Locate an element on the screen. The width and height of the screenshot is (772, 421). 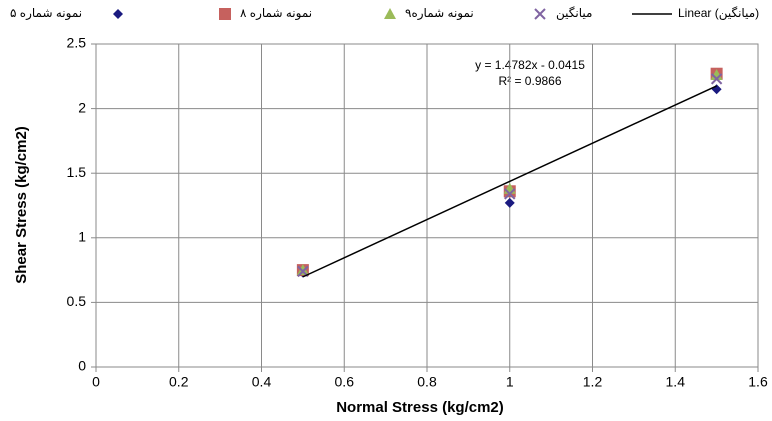
x-tick-label: 1.2 is located at coordinates (593, 382).